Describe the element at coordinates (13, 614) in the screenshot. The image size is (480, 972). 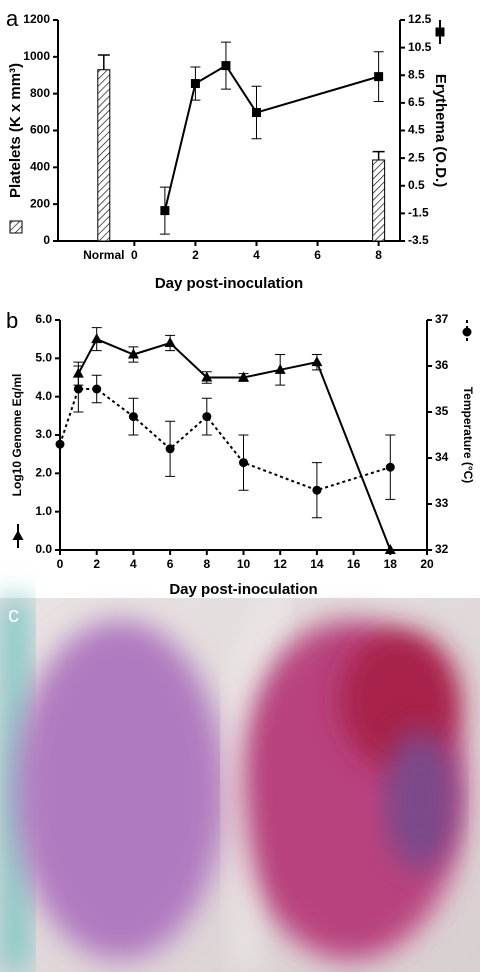
I see `panel-letter: c` at that location.